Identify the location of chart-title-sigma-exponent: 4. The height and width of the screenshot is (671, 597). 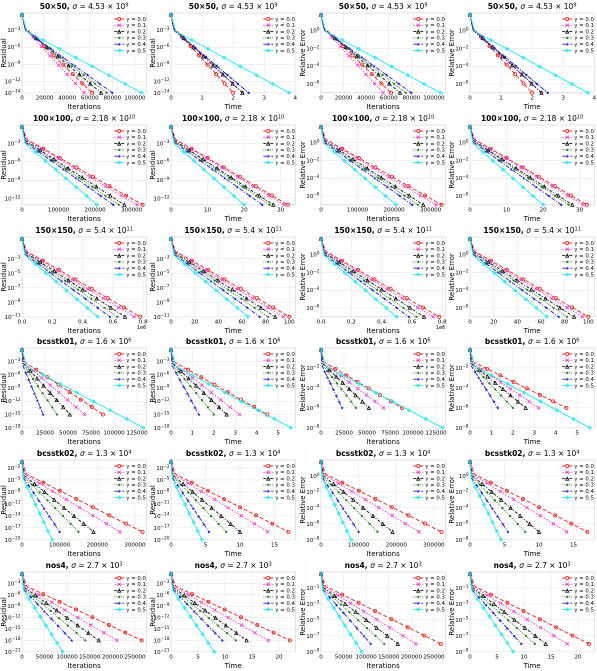
(577, 453).